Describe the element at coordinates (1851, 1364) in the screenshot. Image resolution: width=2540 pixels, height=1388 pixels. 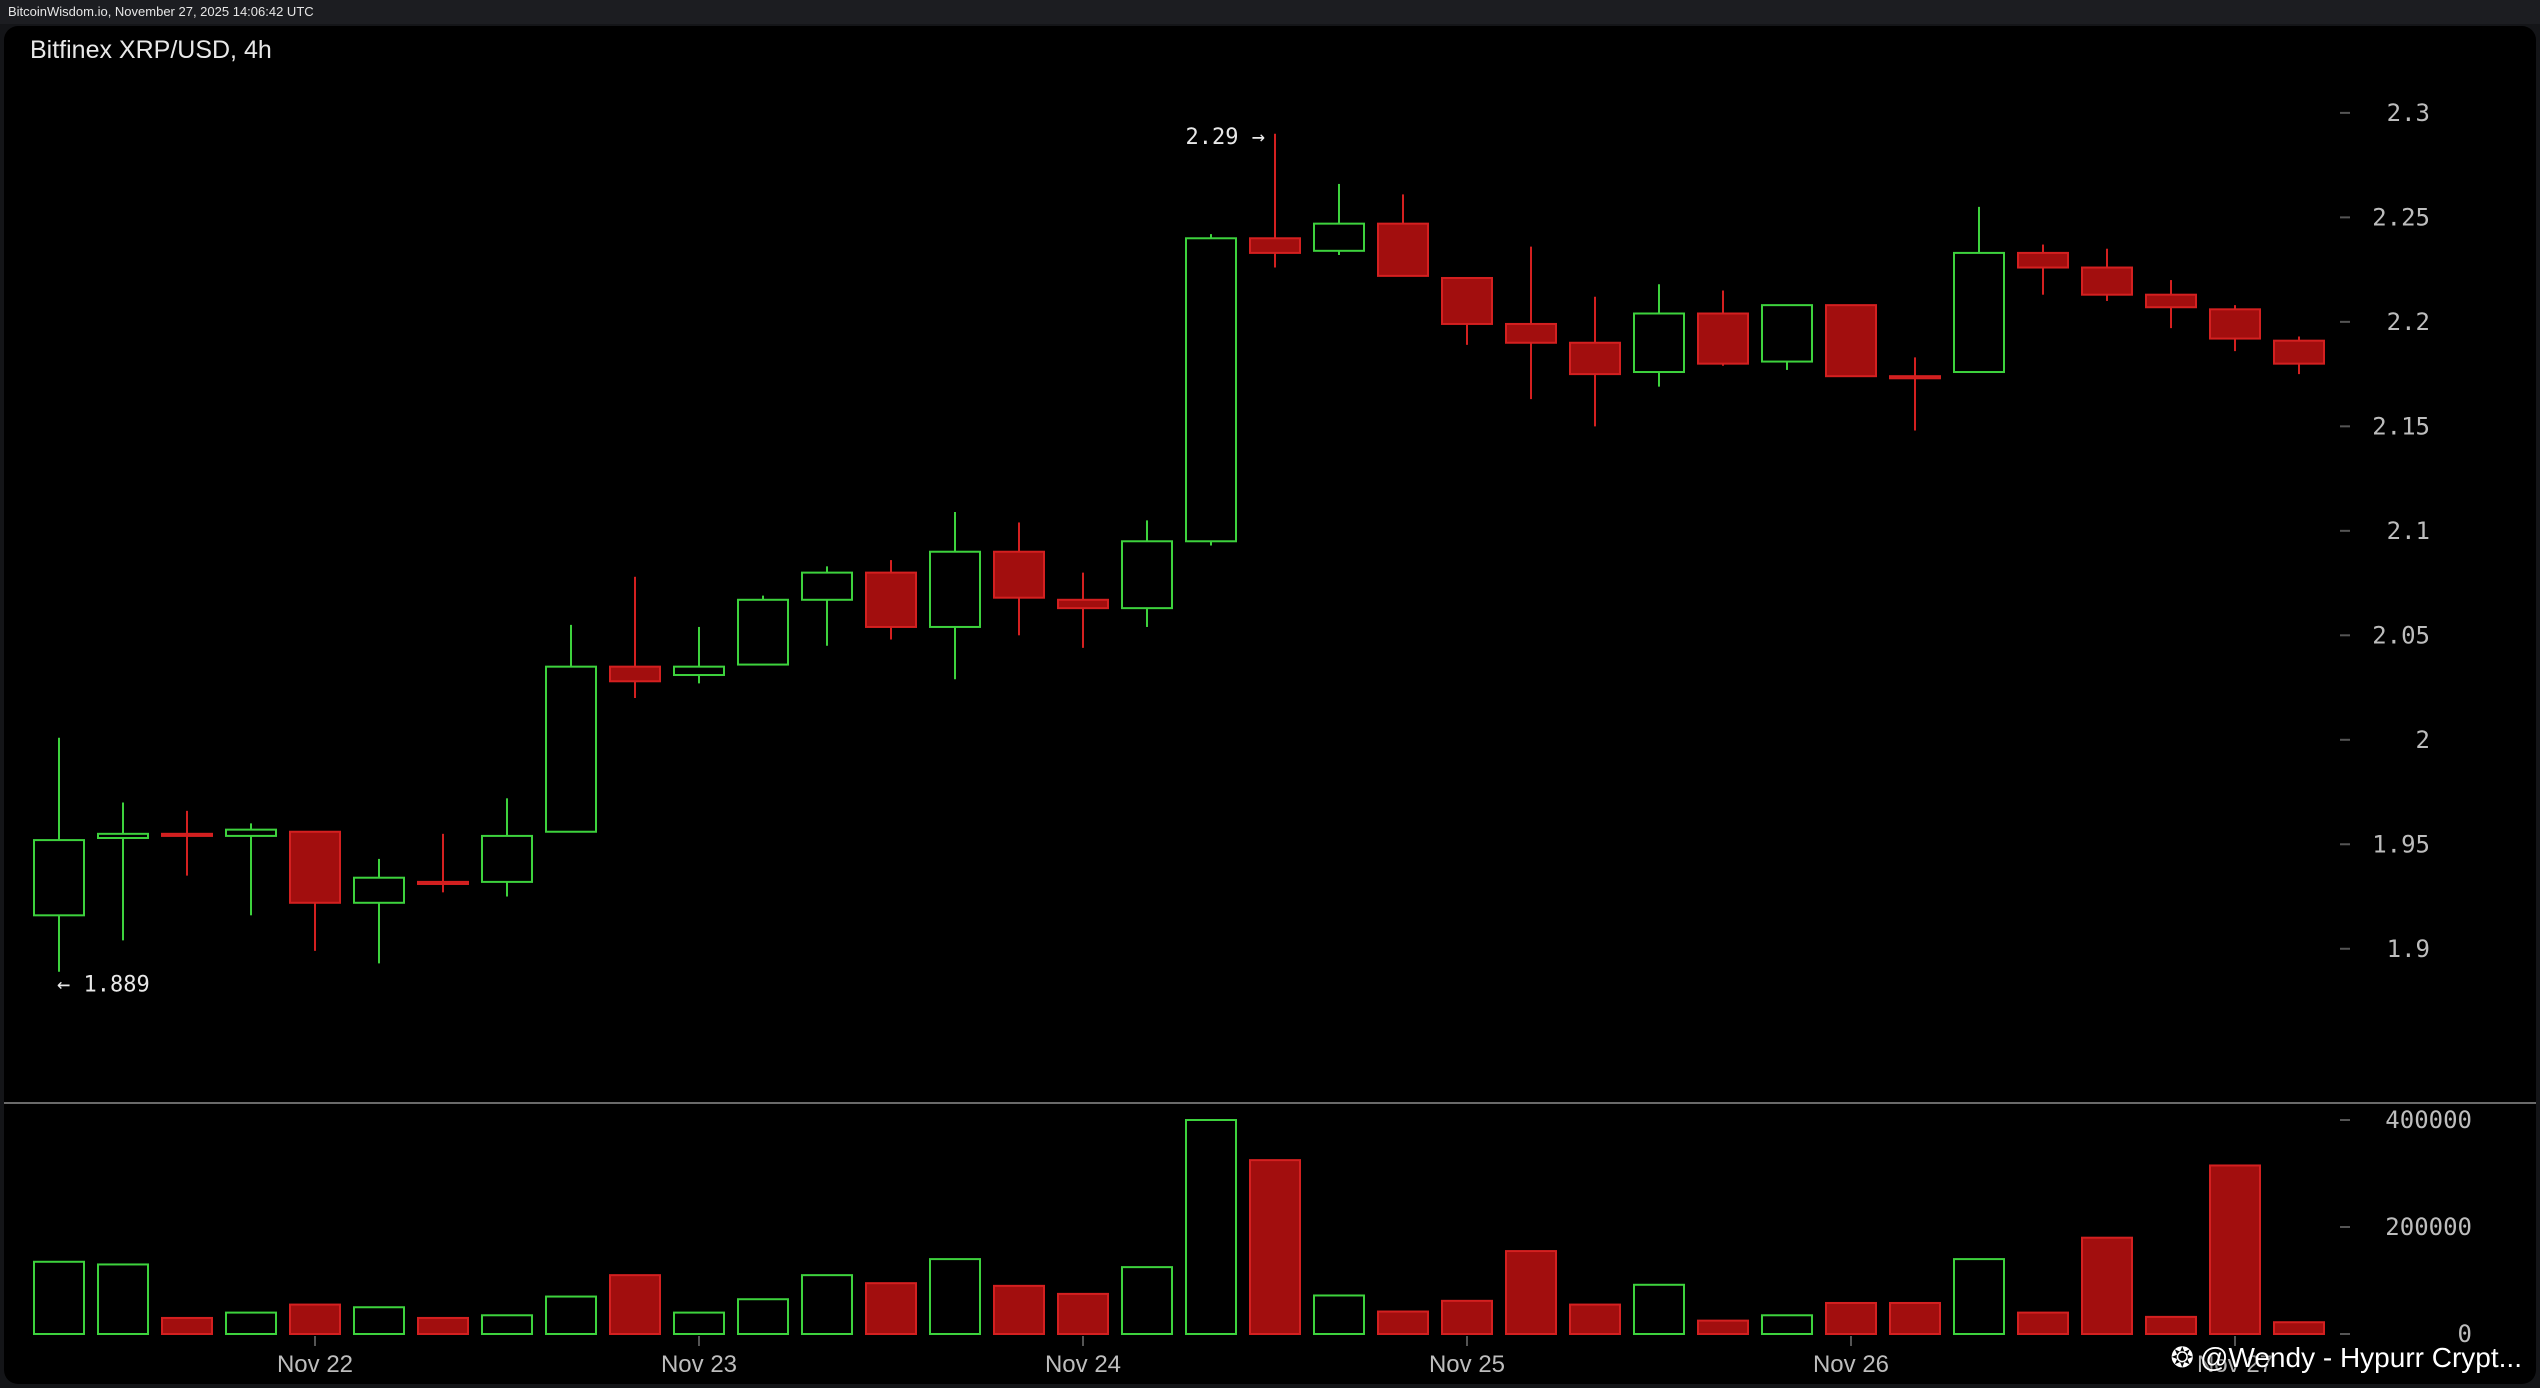
I see `x-tick-label: Nov 26` at that location.